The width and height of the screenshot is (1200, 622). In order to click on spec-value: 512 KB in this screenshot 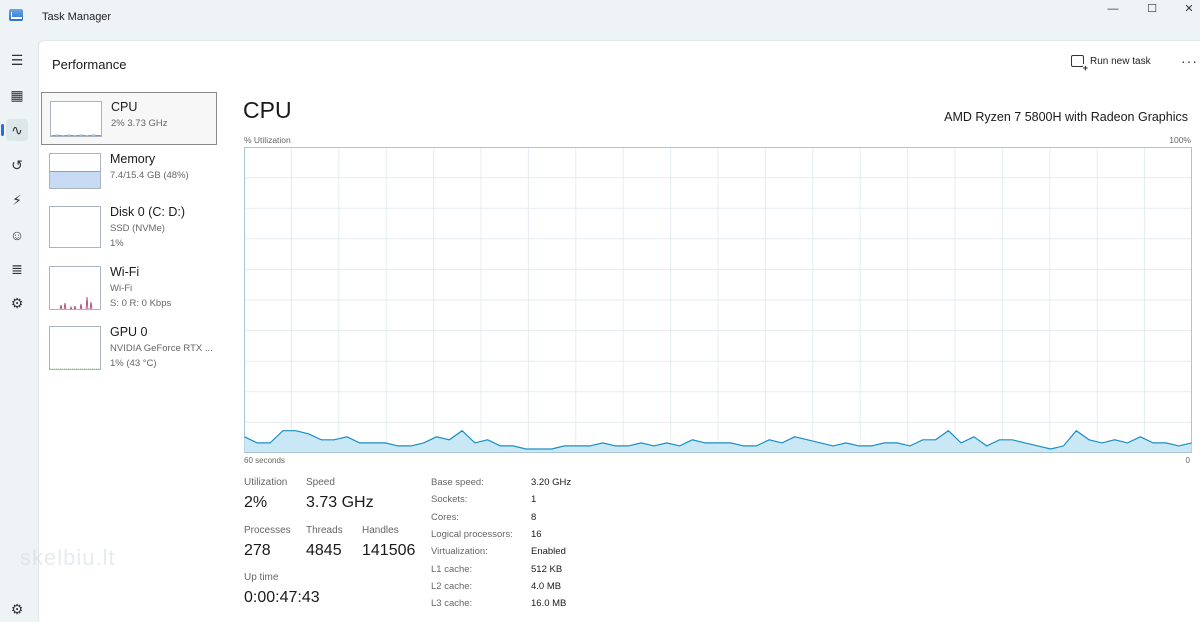, I will do `click(547, 569)`.